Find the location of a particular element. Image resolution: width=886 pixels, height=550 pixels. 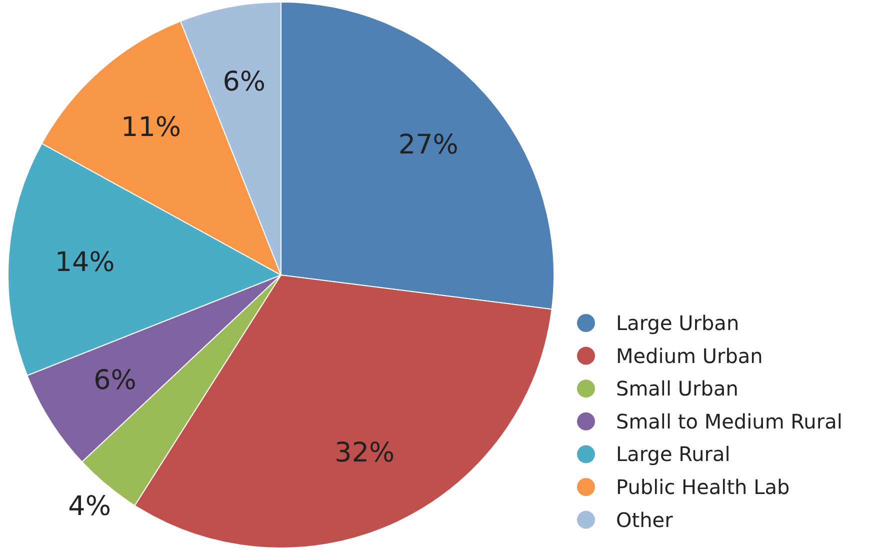

data-label: 11% is located at coordinates (151, 128).